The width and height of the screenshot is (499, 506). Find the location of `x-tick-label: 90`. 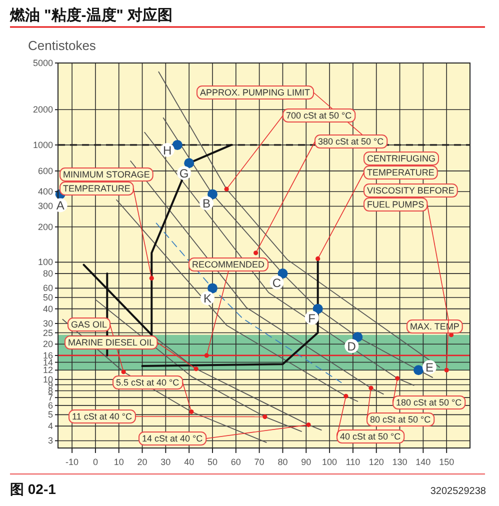

x-tick-label: 90 is located at coordinates (306, 462).